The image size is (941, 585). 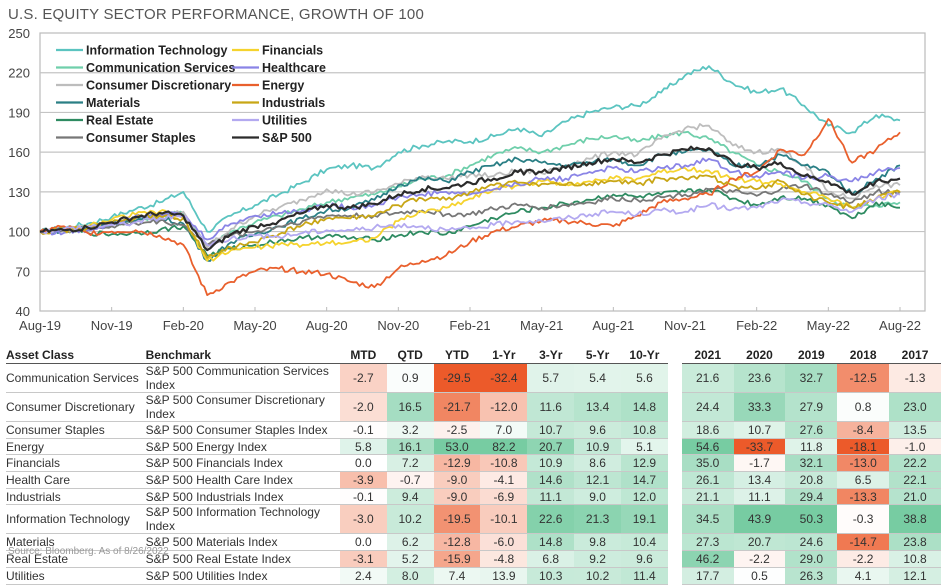 What do you see at coordinates (363, 559) in the screenshot?
I see `period-return-cell: -3.1` at bounding box center [363, 559].